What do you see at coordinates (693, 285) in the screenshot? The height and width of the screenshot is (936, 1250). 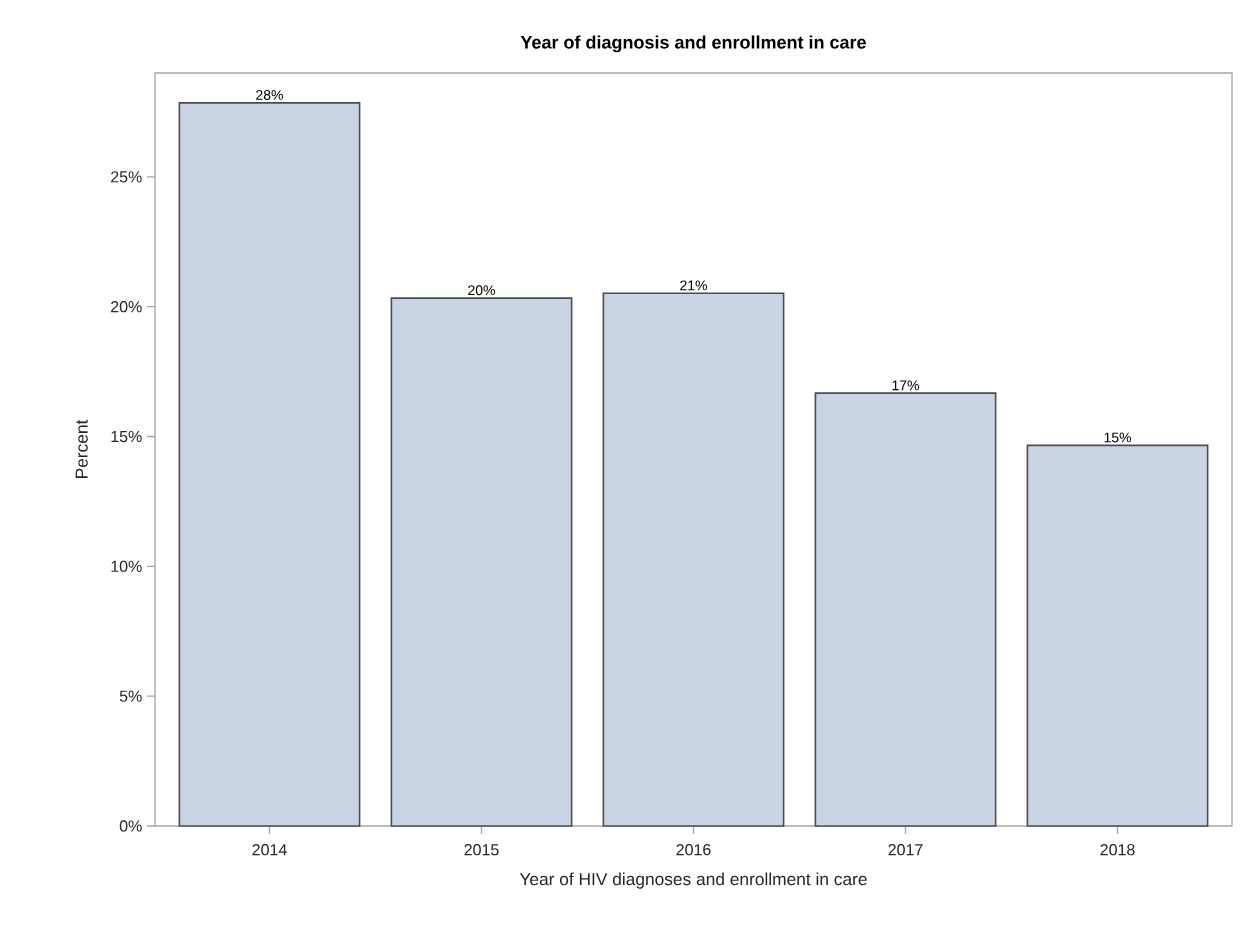 I see `data-label: 21%` at bounding box center [693, 285].